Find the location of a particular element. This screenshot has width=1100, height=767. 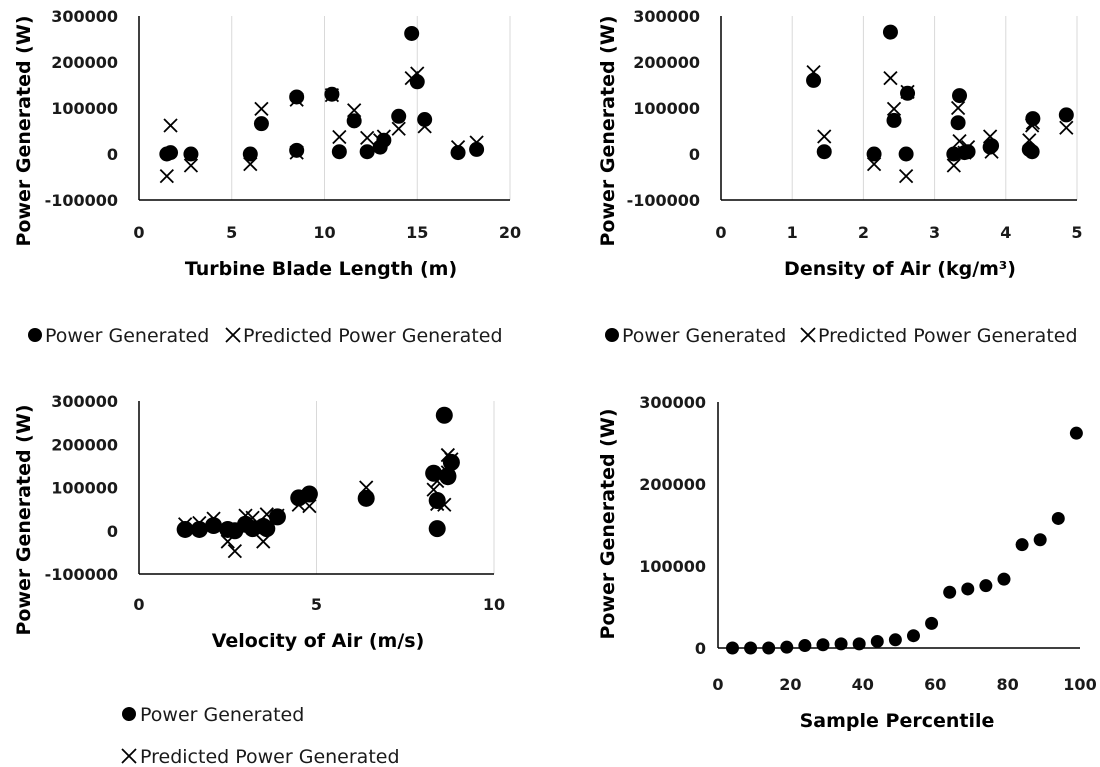

percentile-y-axis-title: Power Generated (W) is located at coordinates (608, 524).